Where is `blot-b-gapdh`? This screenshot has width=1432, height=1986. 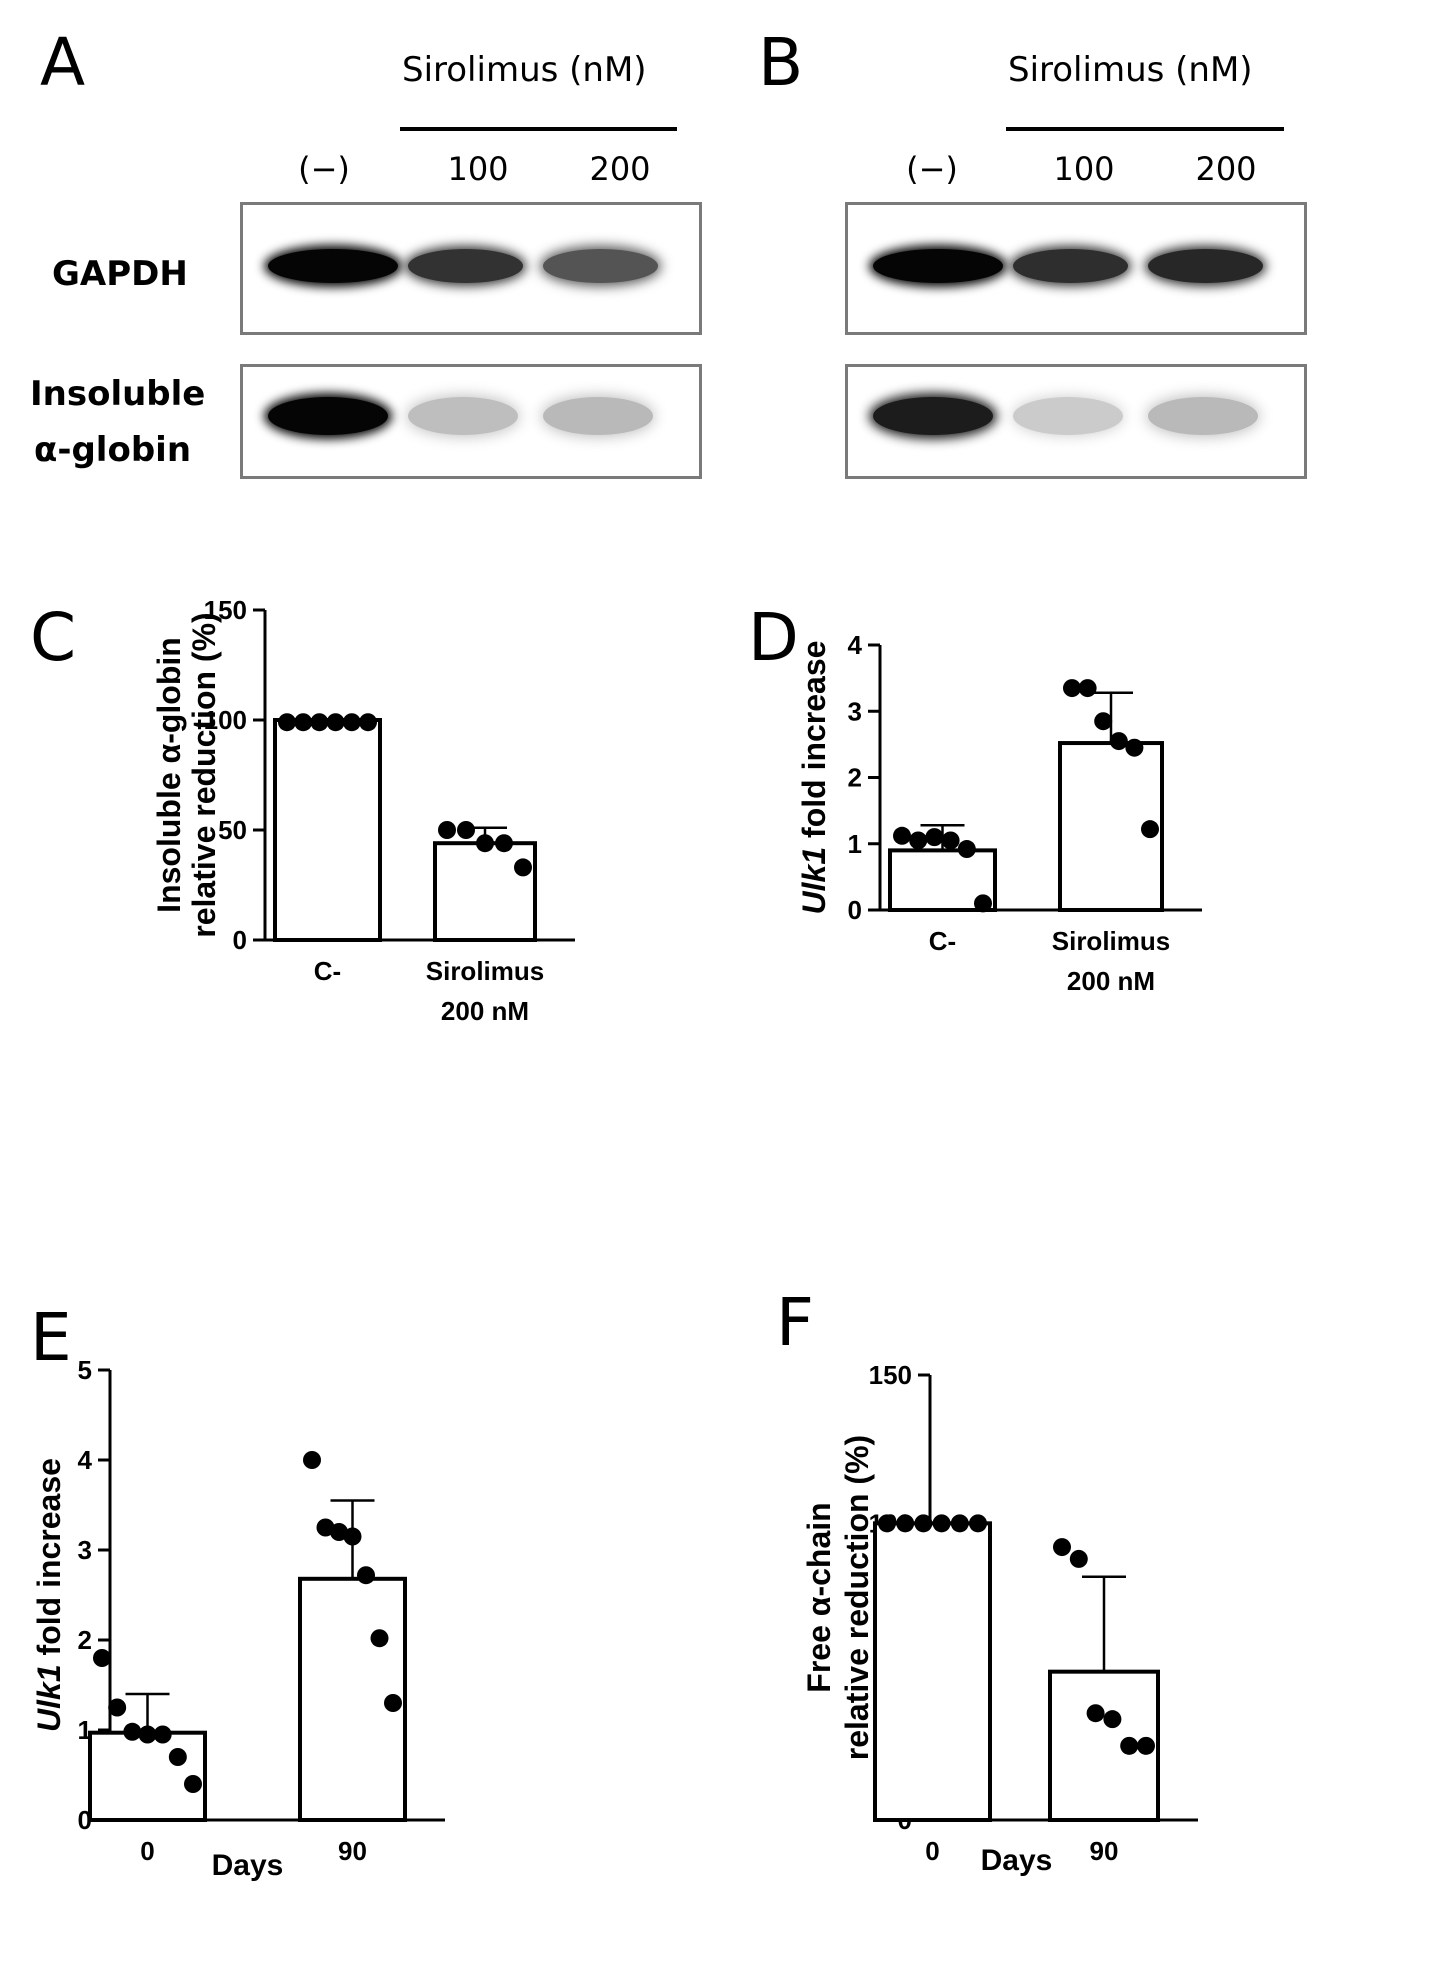
blot-b-gapdh is located at coordinates (1076, 268).